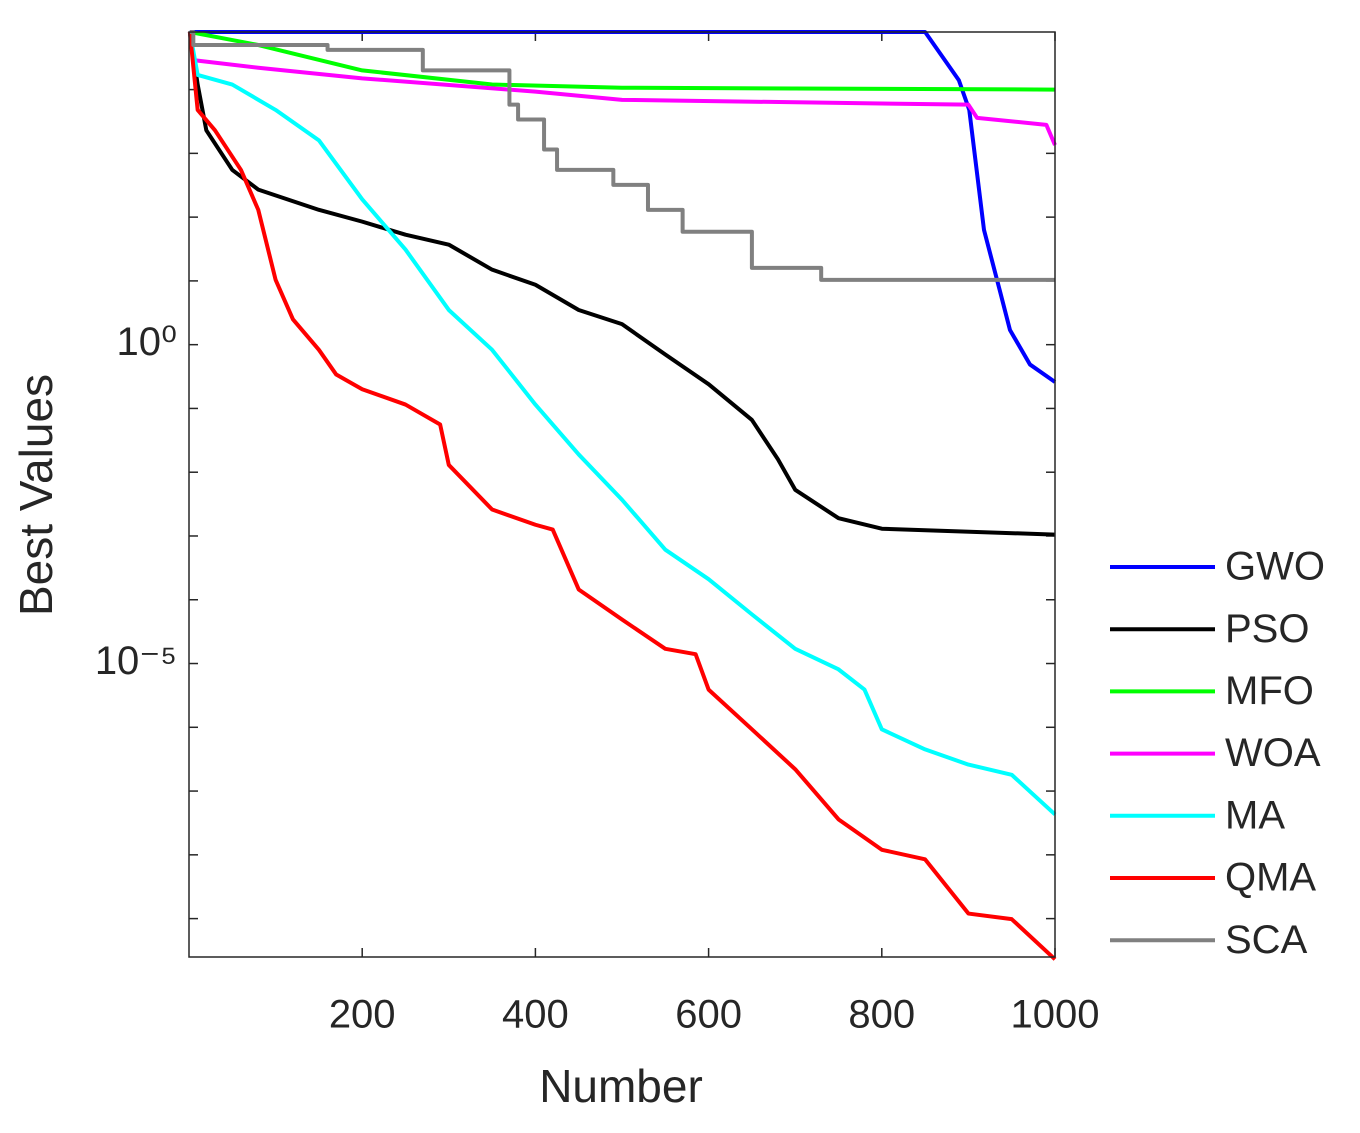 The image size is (1360, 1133). What do you see at coordinates (1270, 878) in the screenshot?
I see `legend-label: QMA` at bounding box center [1270, 878].